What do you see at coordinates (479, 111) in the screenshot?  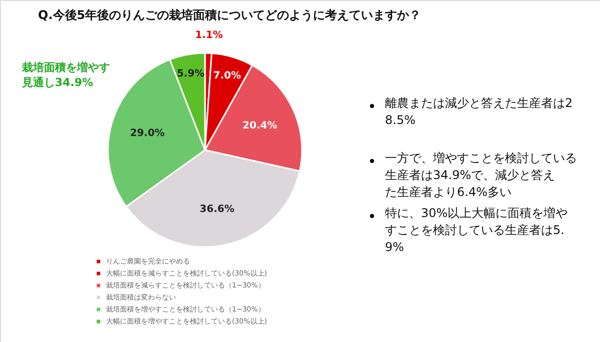 I see `text: 離農または減少と答えた生産者は28.5%` at bounding box center [479, 111].